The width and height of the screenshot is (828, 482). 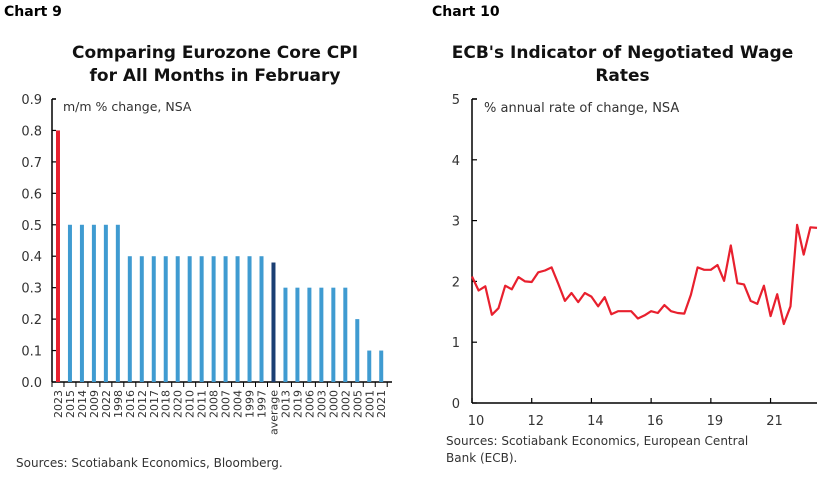 What do you see at coordinates (333, 404) in the screenshot?
I see `x-tick-label: 2000` at bounding box center [333, 404].